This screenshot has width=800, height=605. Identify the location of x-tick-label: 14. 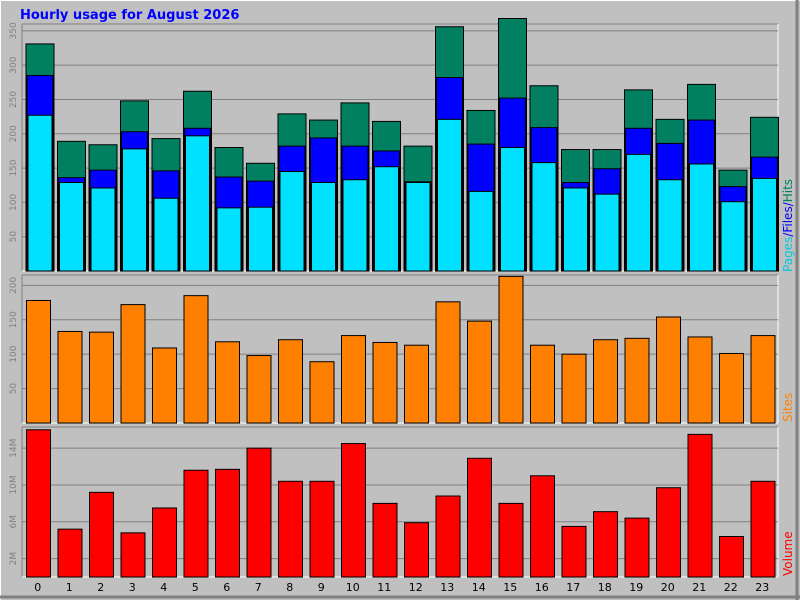
(479, 587).